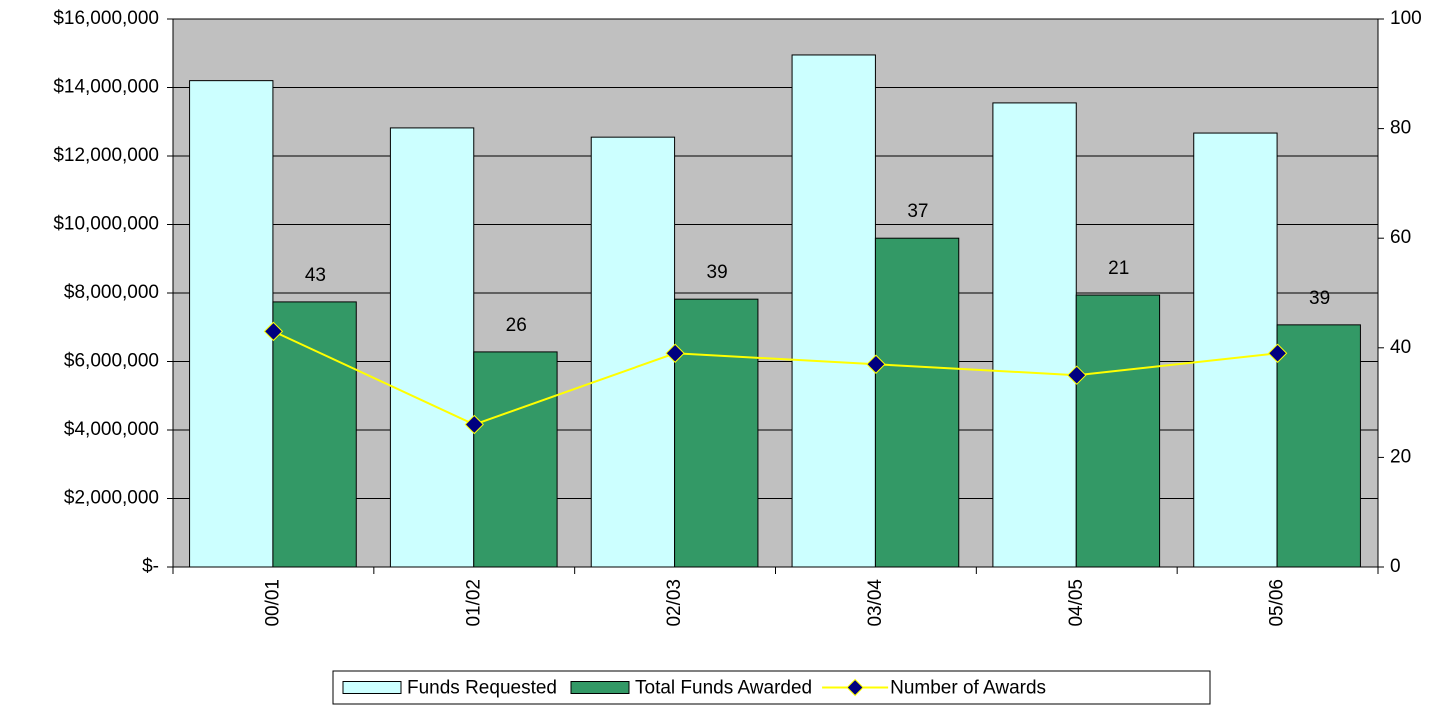 The height and width of the screenshot is (705, 1446). Describe the element at coordinates (106, 18) in the screenshot. I see `y-tick-label: $16,000,000` at that location.